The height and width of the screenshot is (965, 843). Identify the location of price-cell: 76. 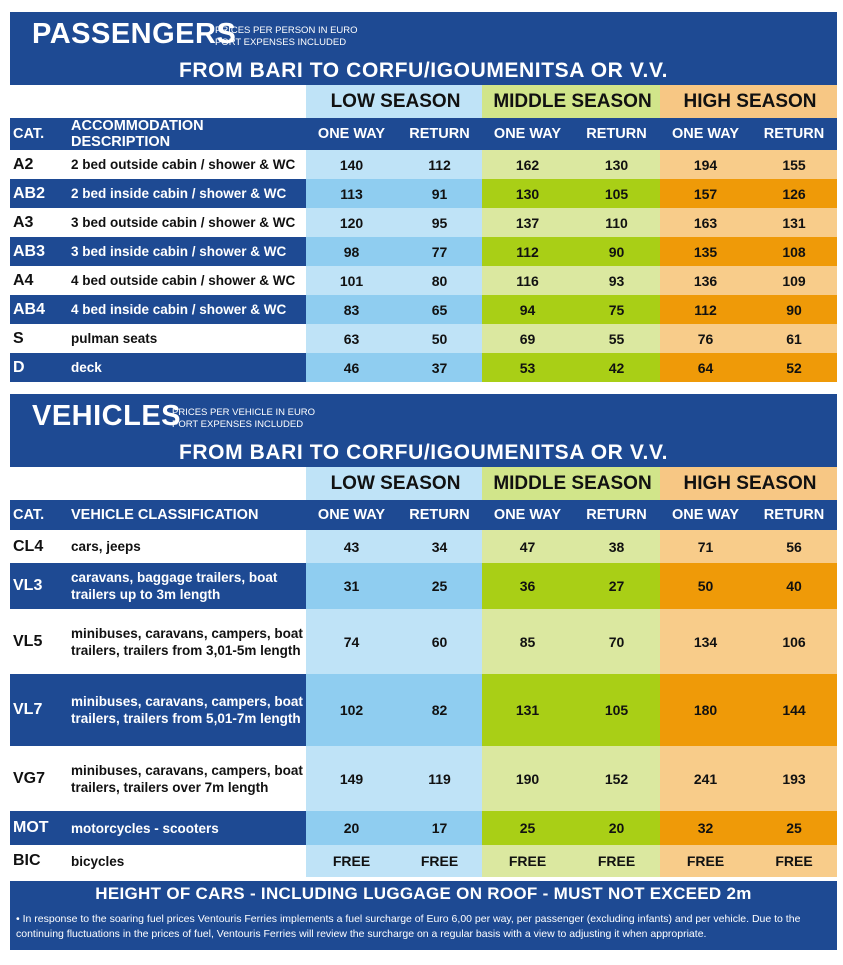
(704, 338).